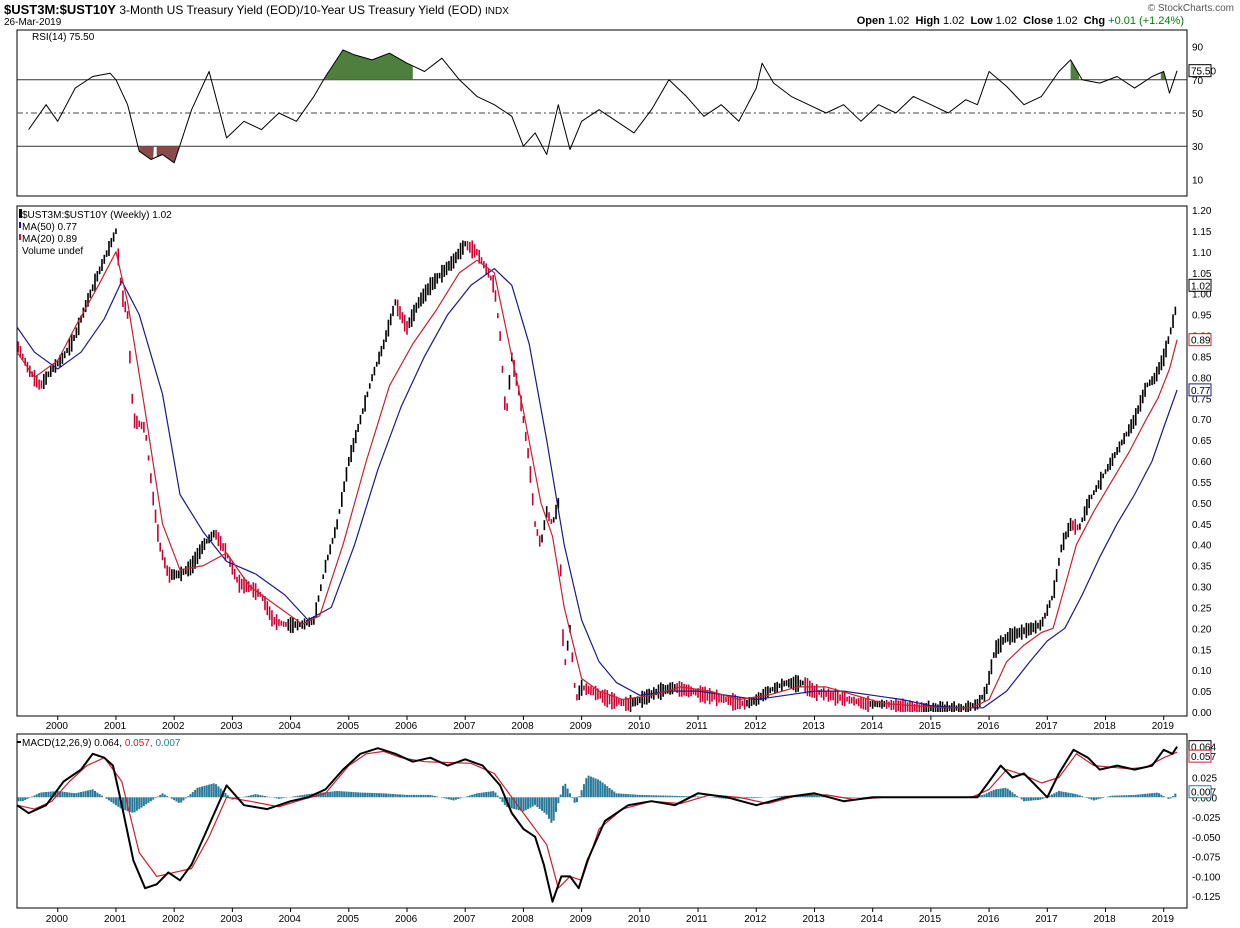 This screenshot has width=1240, height=928. I want to click on x-tick-2002: 2002, so click(173, 726).